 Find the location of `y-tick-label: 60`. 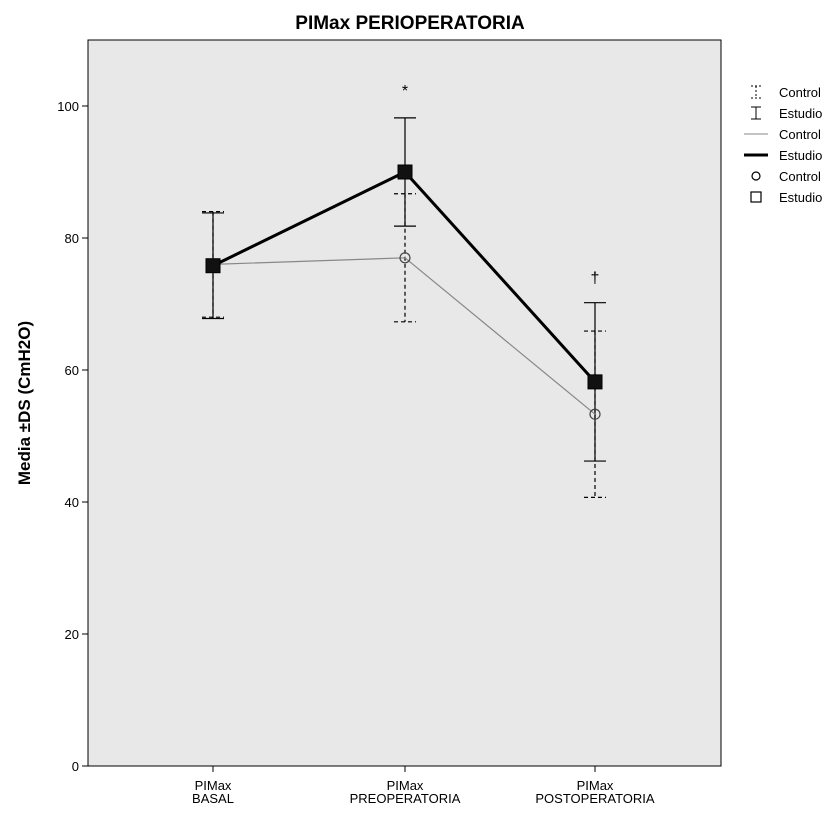

y-tick-label: 60 is located at coordinates (72, 370).